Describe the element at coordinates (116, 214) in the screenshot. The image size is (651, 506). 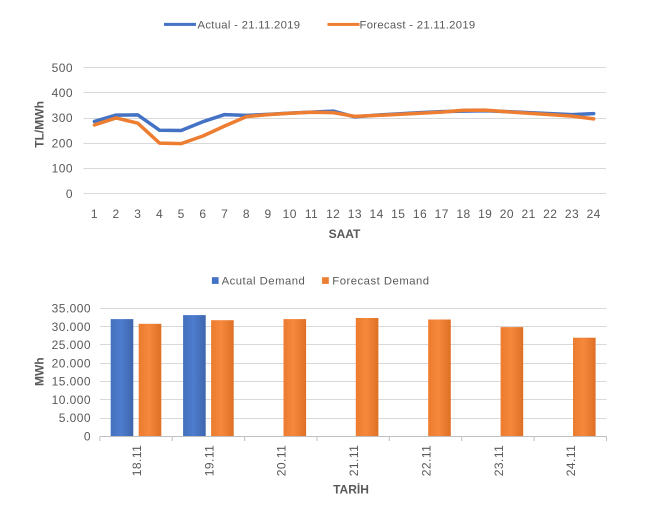
I see `svg-text: 2` at that location.